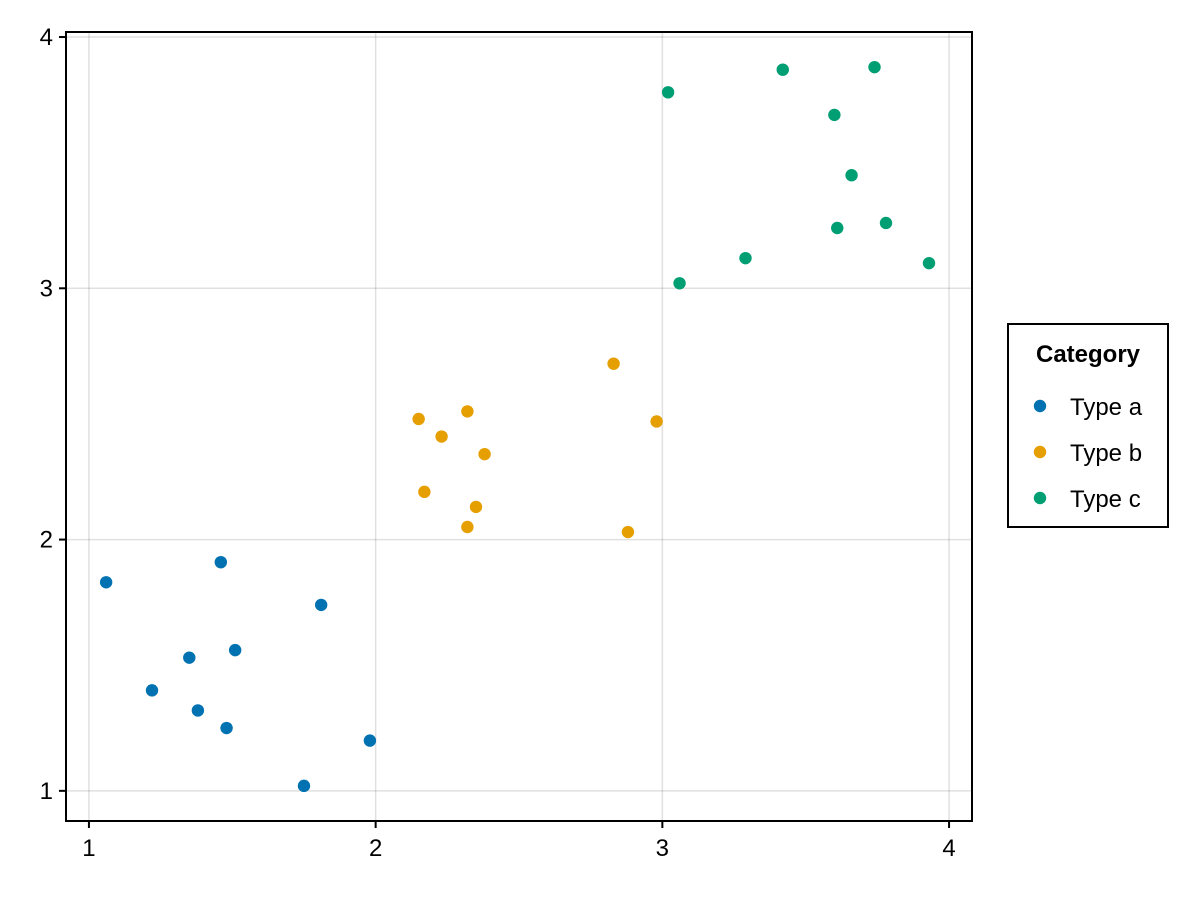  Describe the element at coordinates (1105, 499) in the screenshot. I see `legend-label: Type c` at that location.